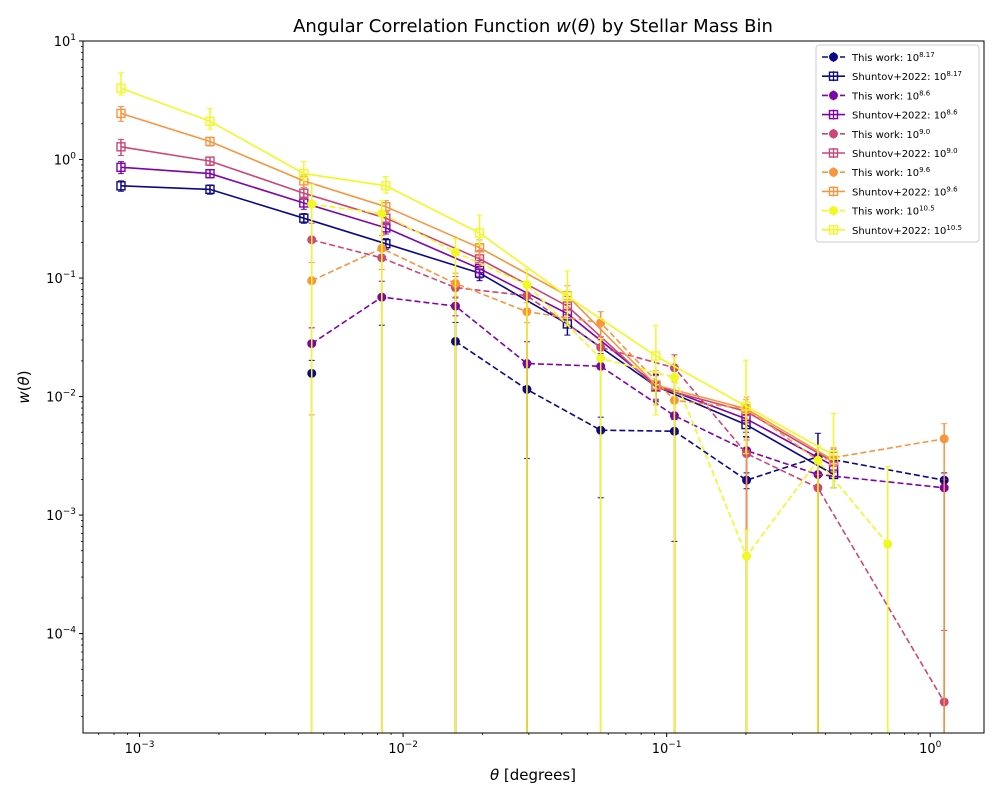 The height and width of the screenshot is (800, 1000). Describe the element at coordinates (61, 634) in the screenshot. I see `y-tick-label: 10⁻⁴` at that location.